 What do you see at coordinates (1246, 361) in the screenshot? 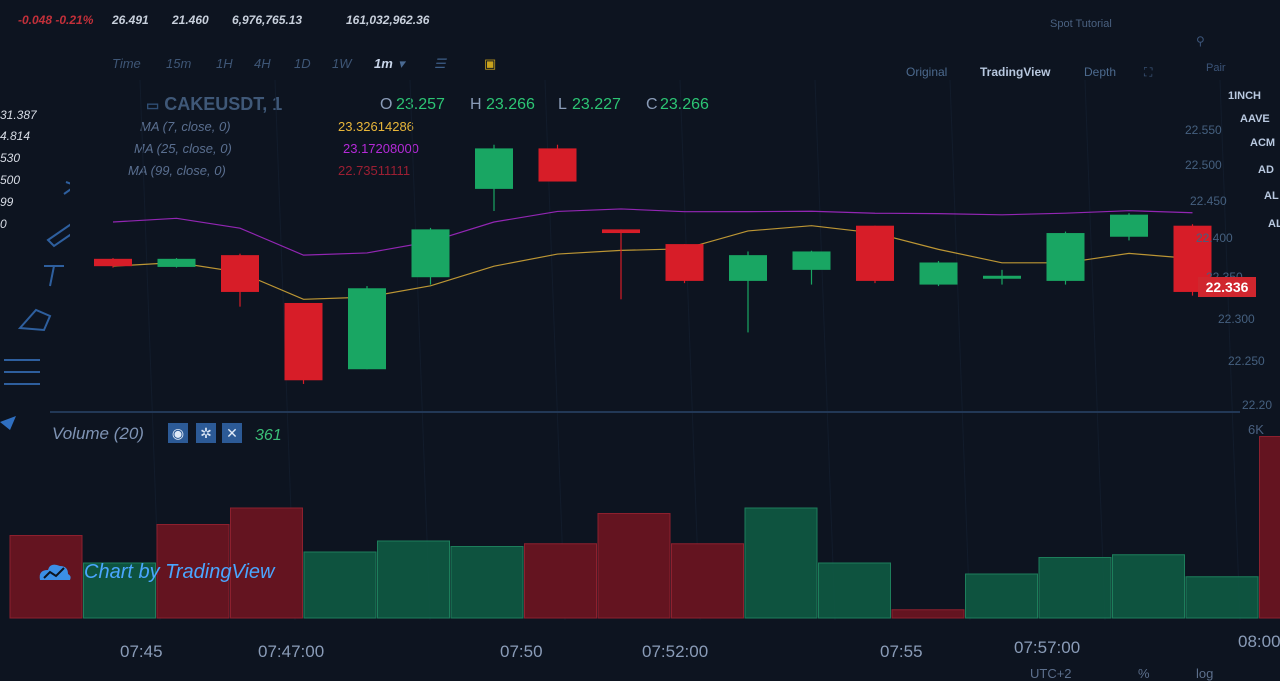
I see `price-tick: 22.250` at bounding box center [1246, 361].